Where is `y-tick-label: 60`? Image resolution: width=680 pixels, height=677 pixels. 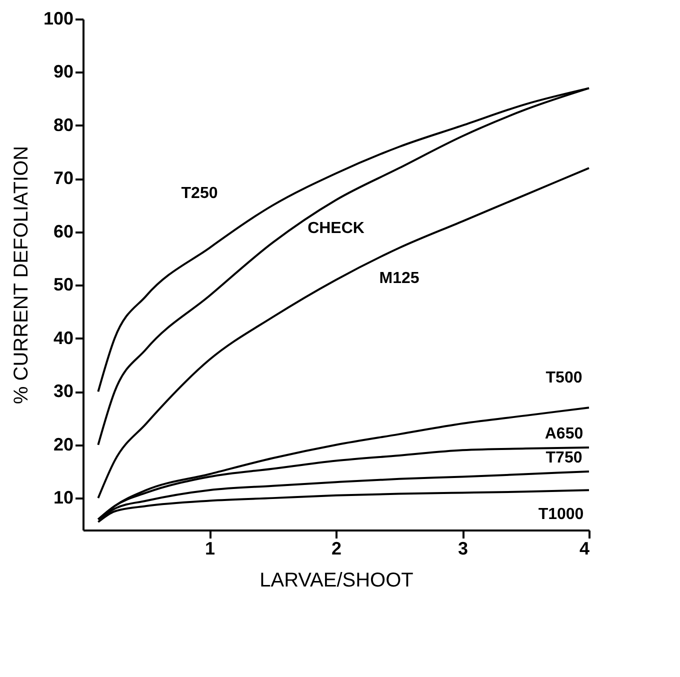 y-tick-label: 60 is located at coordinates (63, 231).